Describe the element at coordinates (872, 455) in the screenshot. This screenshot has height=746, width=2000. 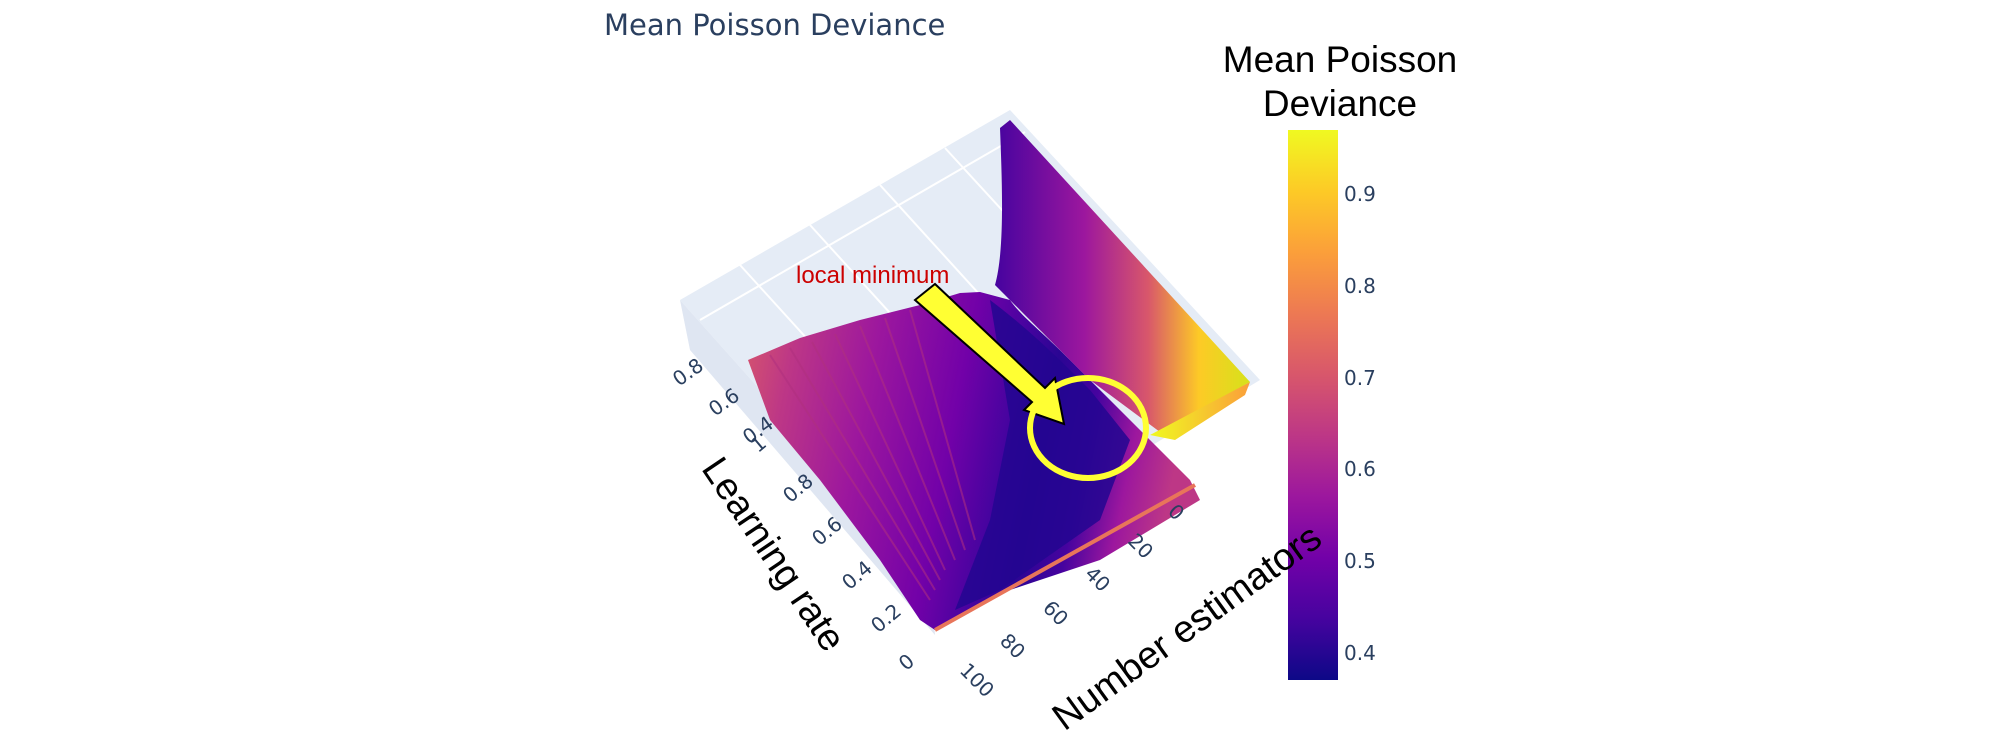
I see `surface-ridges` at that location.